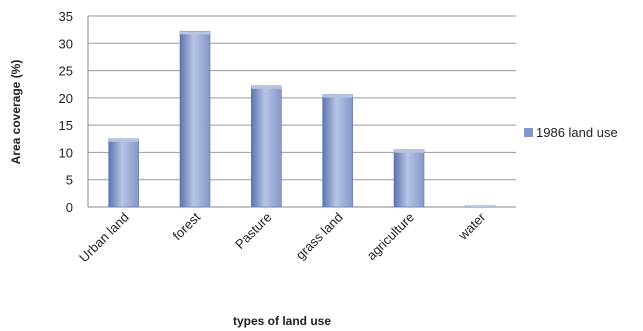 The height and width of the screenshot is (331, 643). What do you see at coordinates (66, 112) in the screenshot?
I see `y-tick-labels: 0 5 10 15 20 25 30 35` at bounding box center [66, 112].